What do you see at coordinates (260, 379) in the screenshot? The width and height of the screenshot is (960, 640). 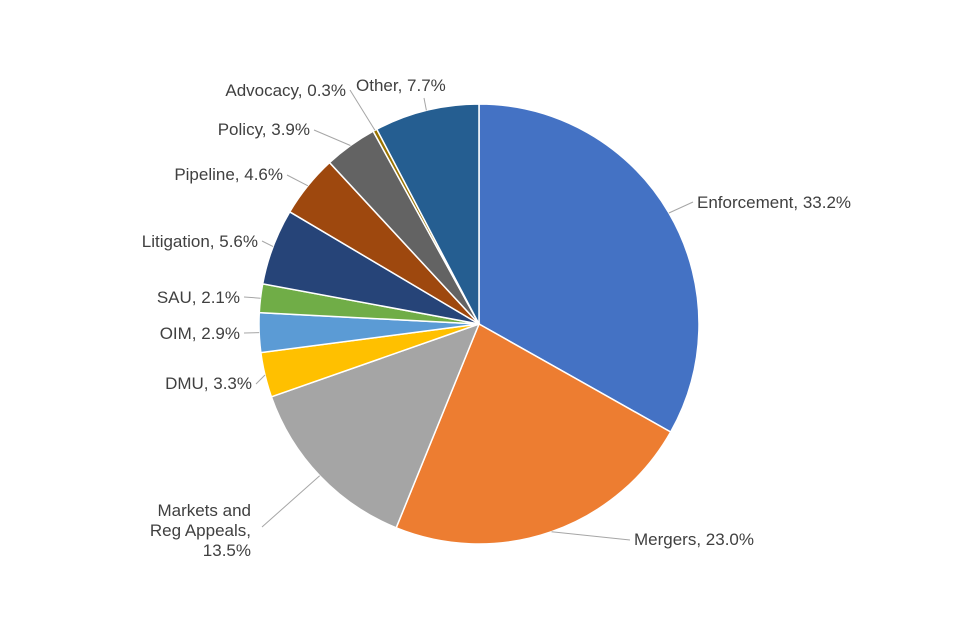 I see `leader-line-dmu` at bounding box center [260, 379].